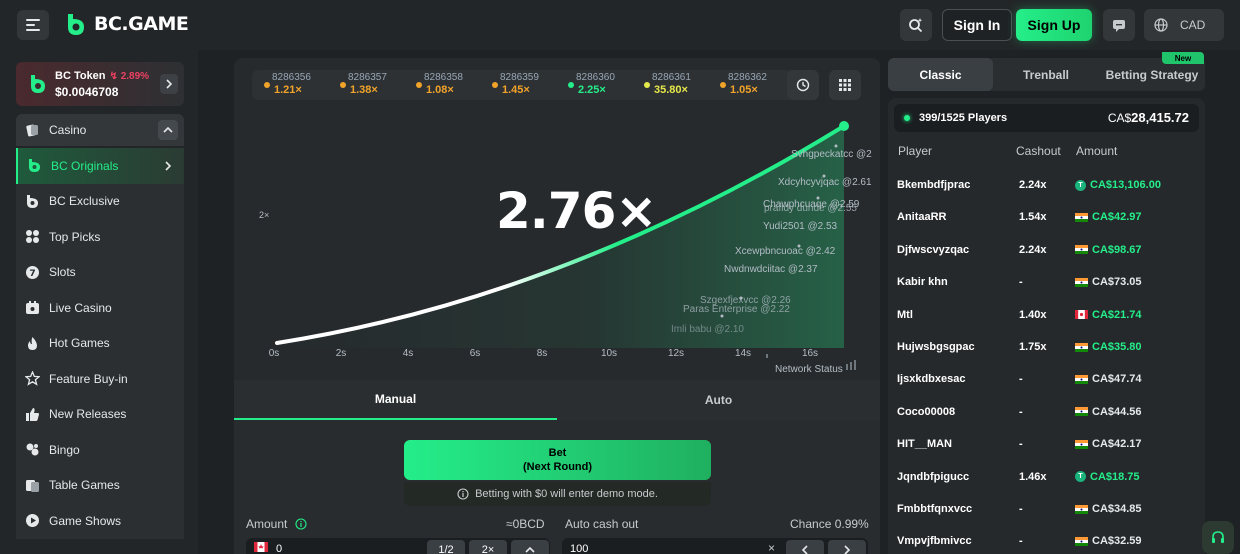 The image size is (1240, 554). What do you see at coordinates (100, 450) in the screenshot?
I see `sidebar-item-bingo: Bingo` at bounding box center [100, 450].